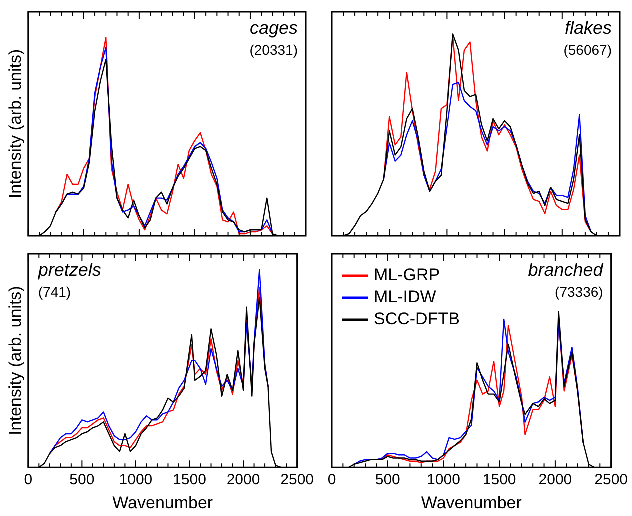 The width and height of the screenshot is (632, 516). Describe the element at coordinates (417, 319) in the screenshot. I see `legend-label: SCC-DFTB` at that location.